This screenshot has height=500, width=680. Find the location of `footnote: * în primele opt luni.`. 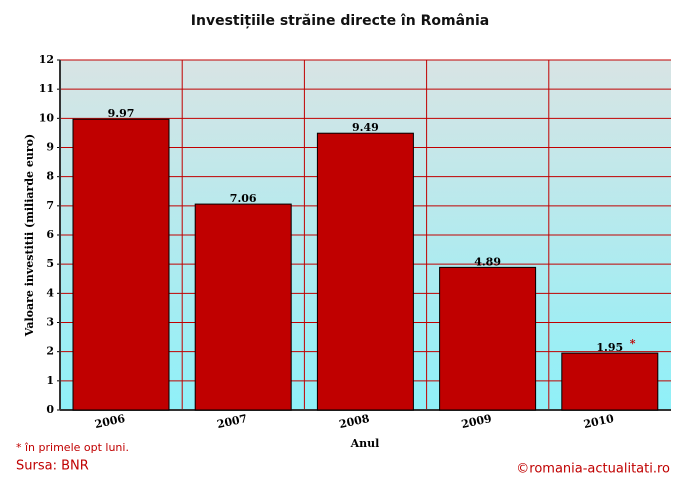

footnote: * în primele opt luni. is located at coordinates (72, 447).